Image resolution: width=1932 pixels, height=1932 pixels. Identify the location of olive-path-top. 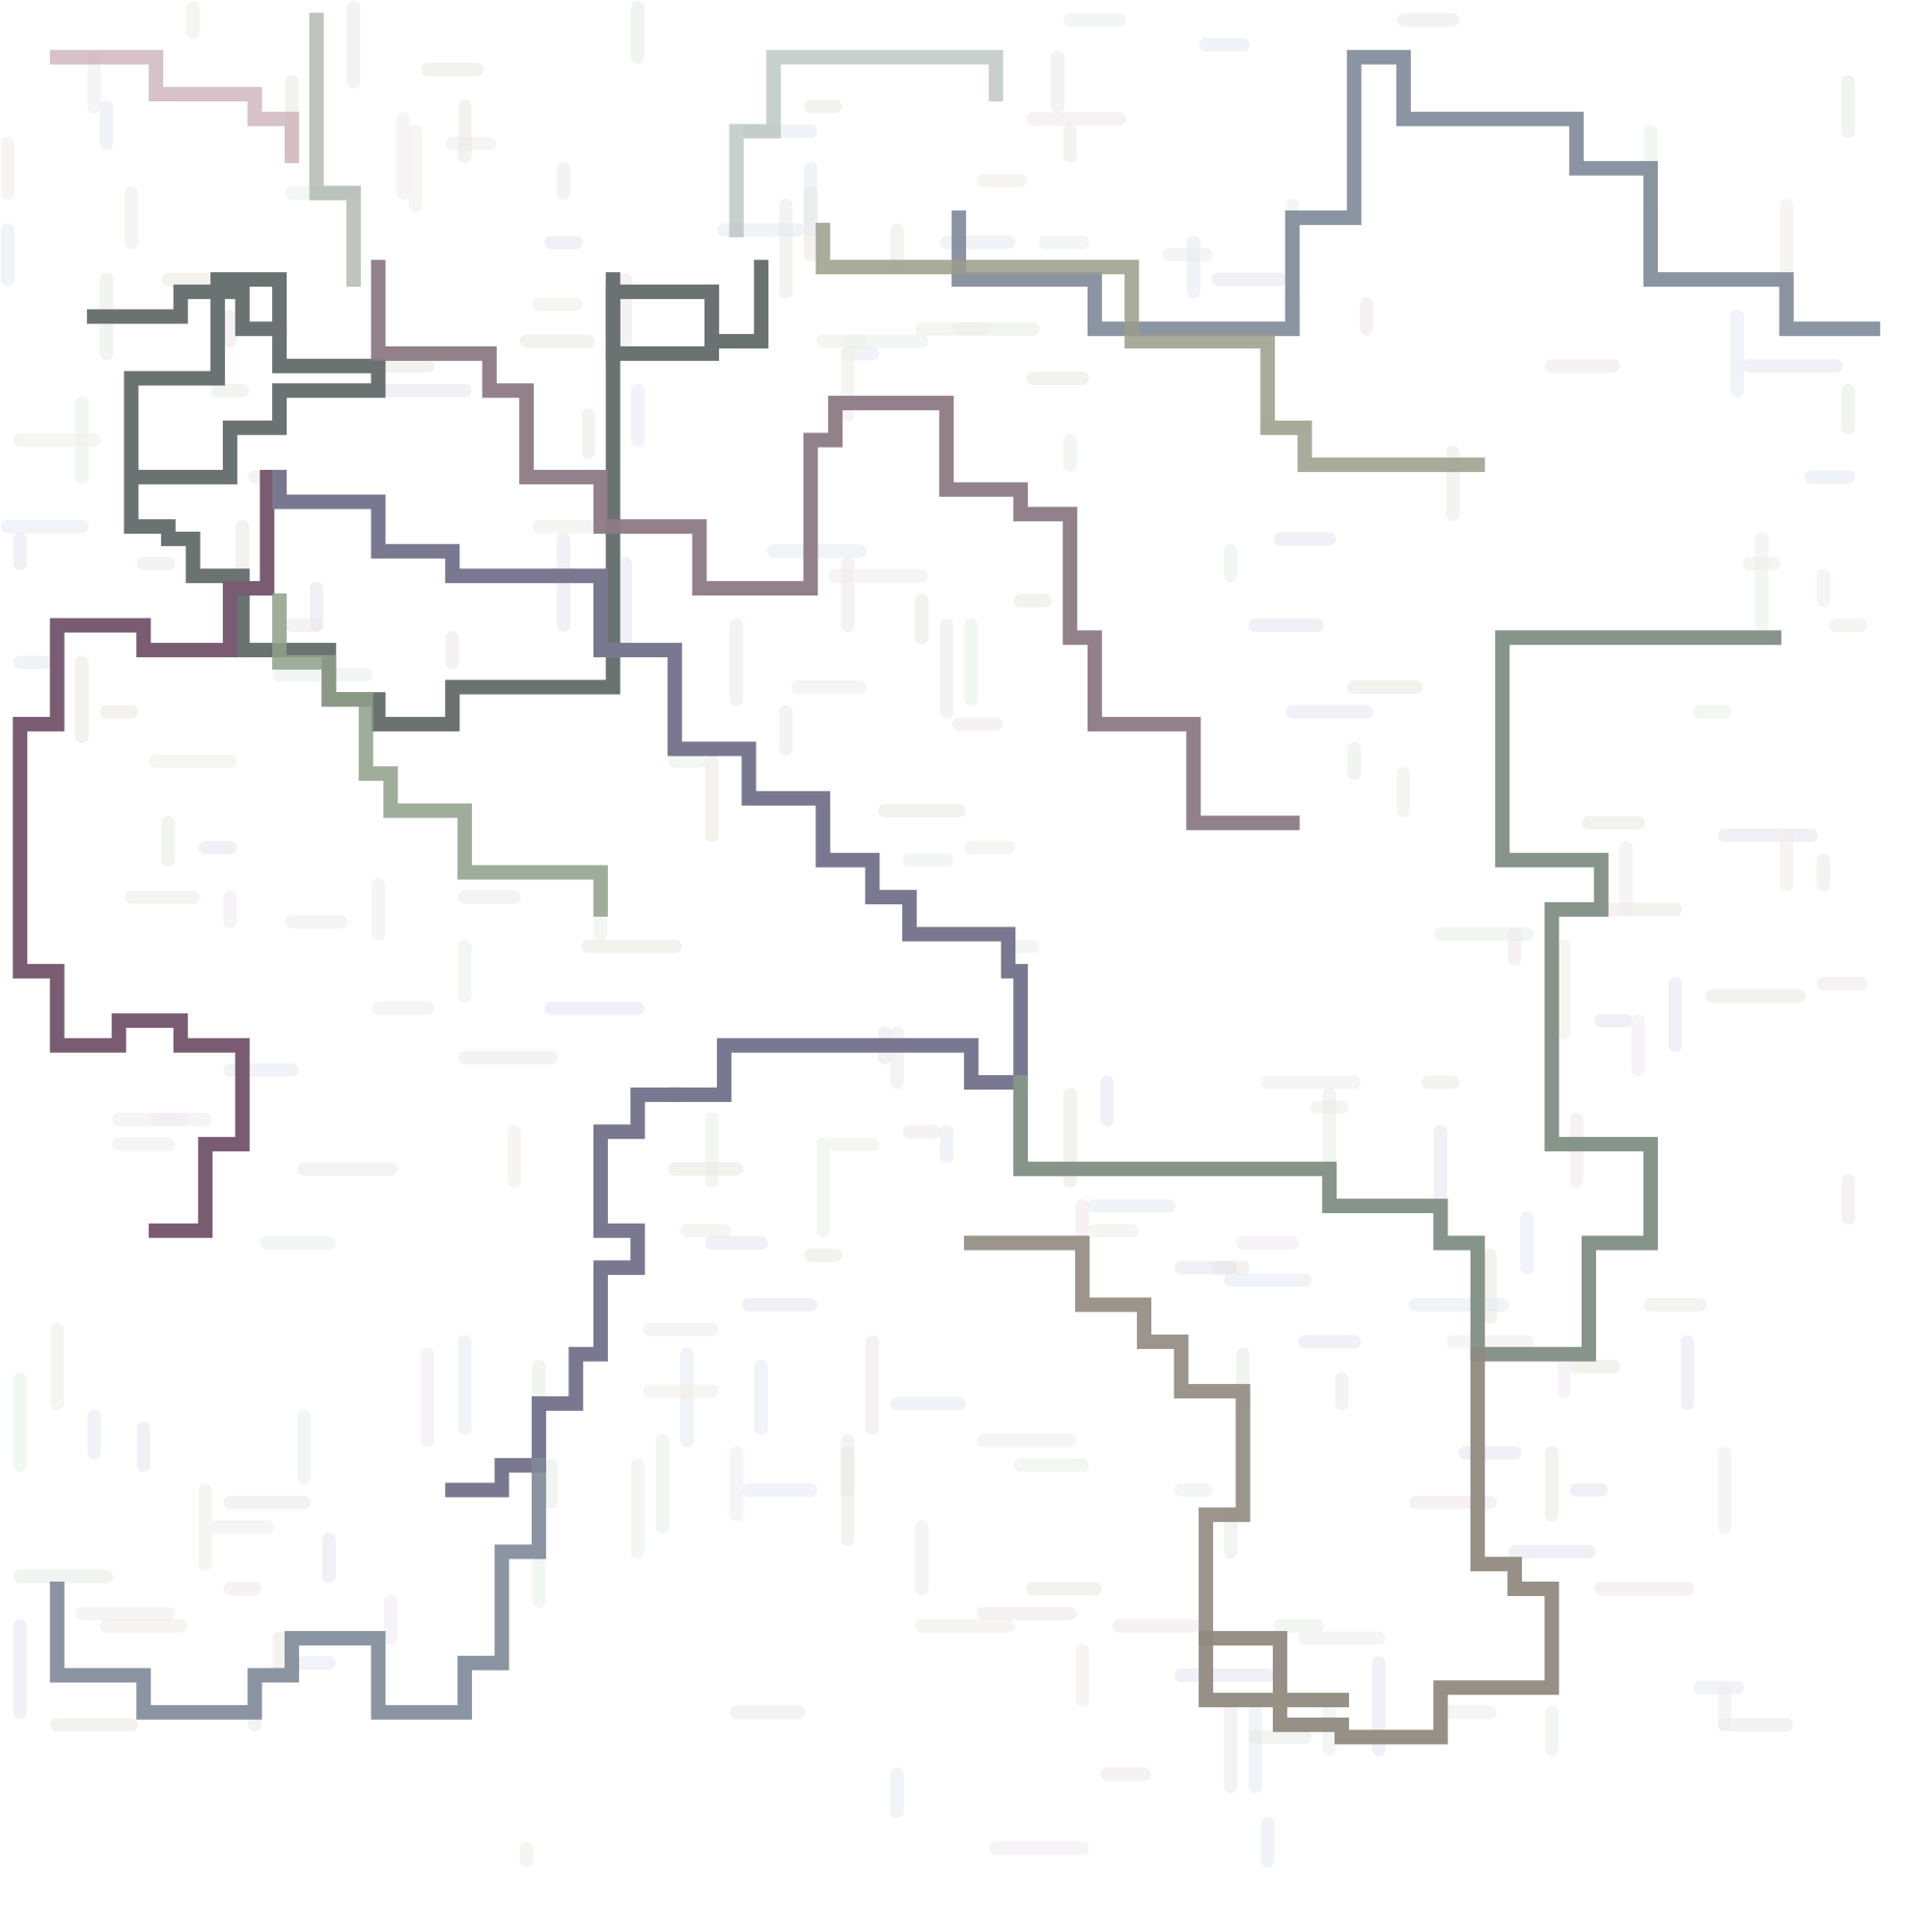
(1150, 347).